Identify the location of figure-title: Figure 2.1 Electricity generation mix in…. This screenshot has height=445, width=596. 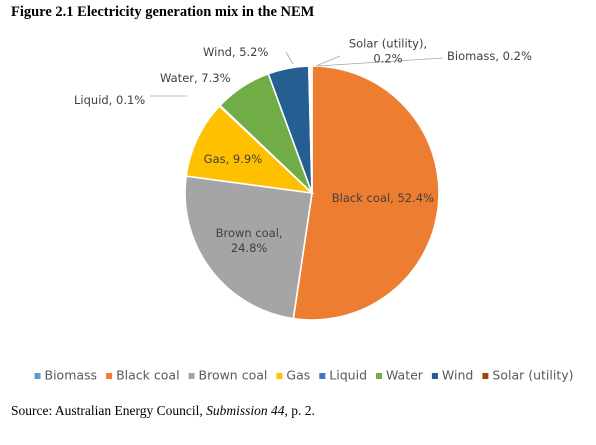
(163, 12).